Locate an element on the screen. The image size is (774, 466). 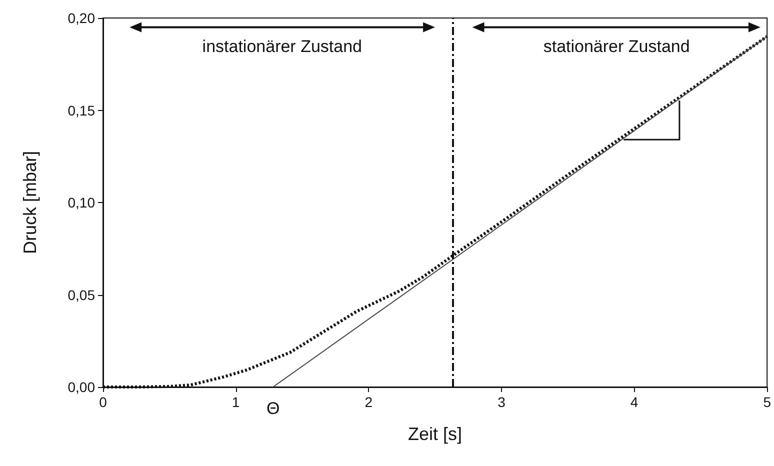
annotation: Θ is located at coordinates (273, 409).